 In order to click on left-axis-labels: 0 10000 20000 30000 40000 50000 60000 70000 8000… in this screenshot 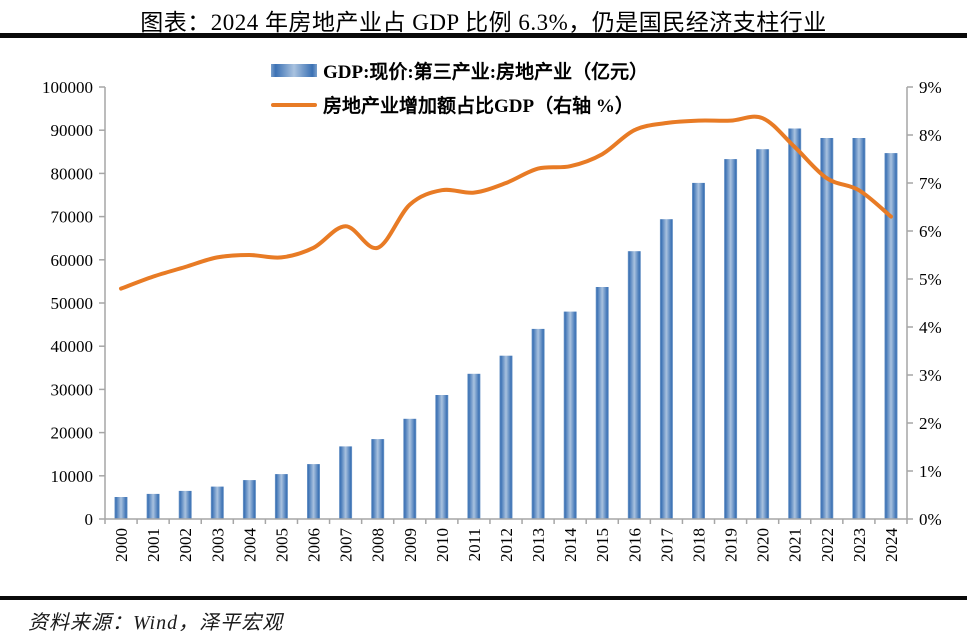, I will do `click(67, 303)`.